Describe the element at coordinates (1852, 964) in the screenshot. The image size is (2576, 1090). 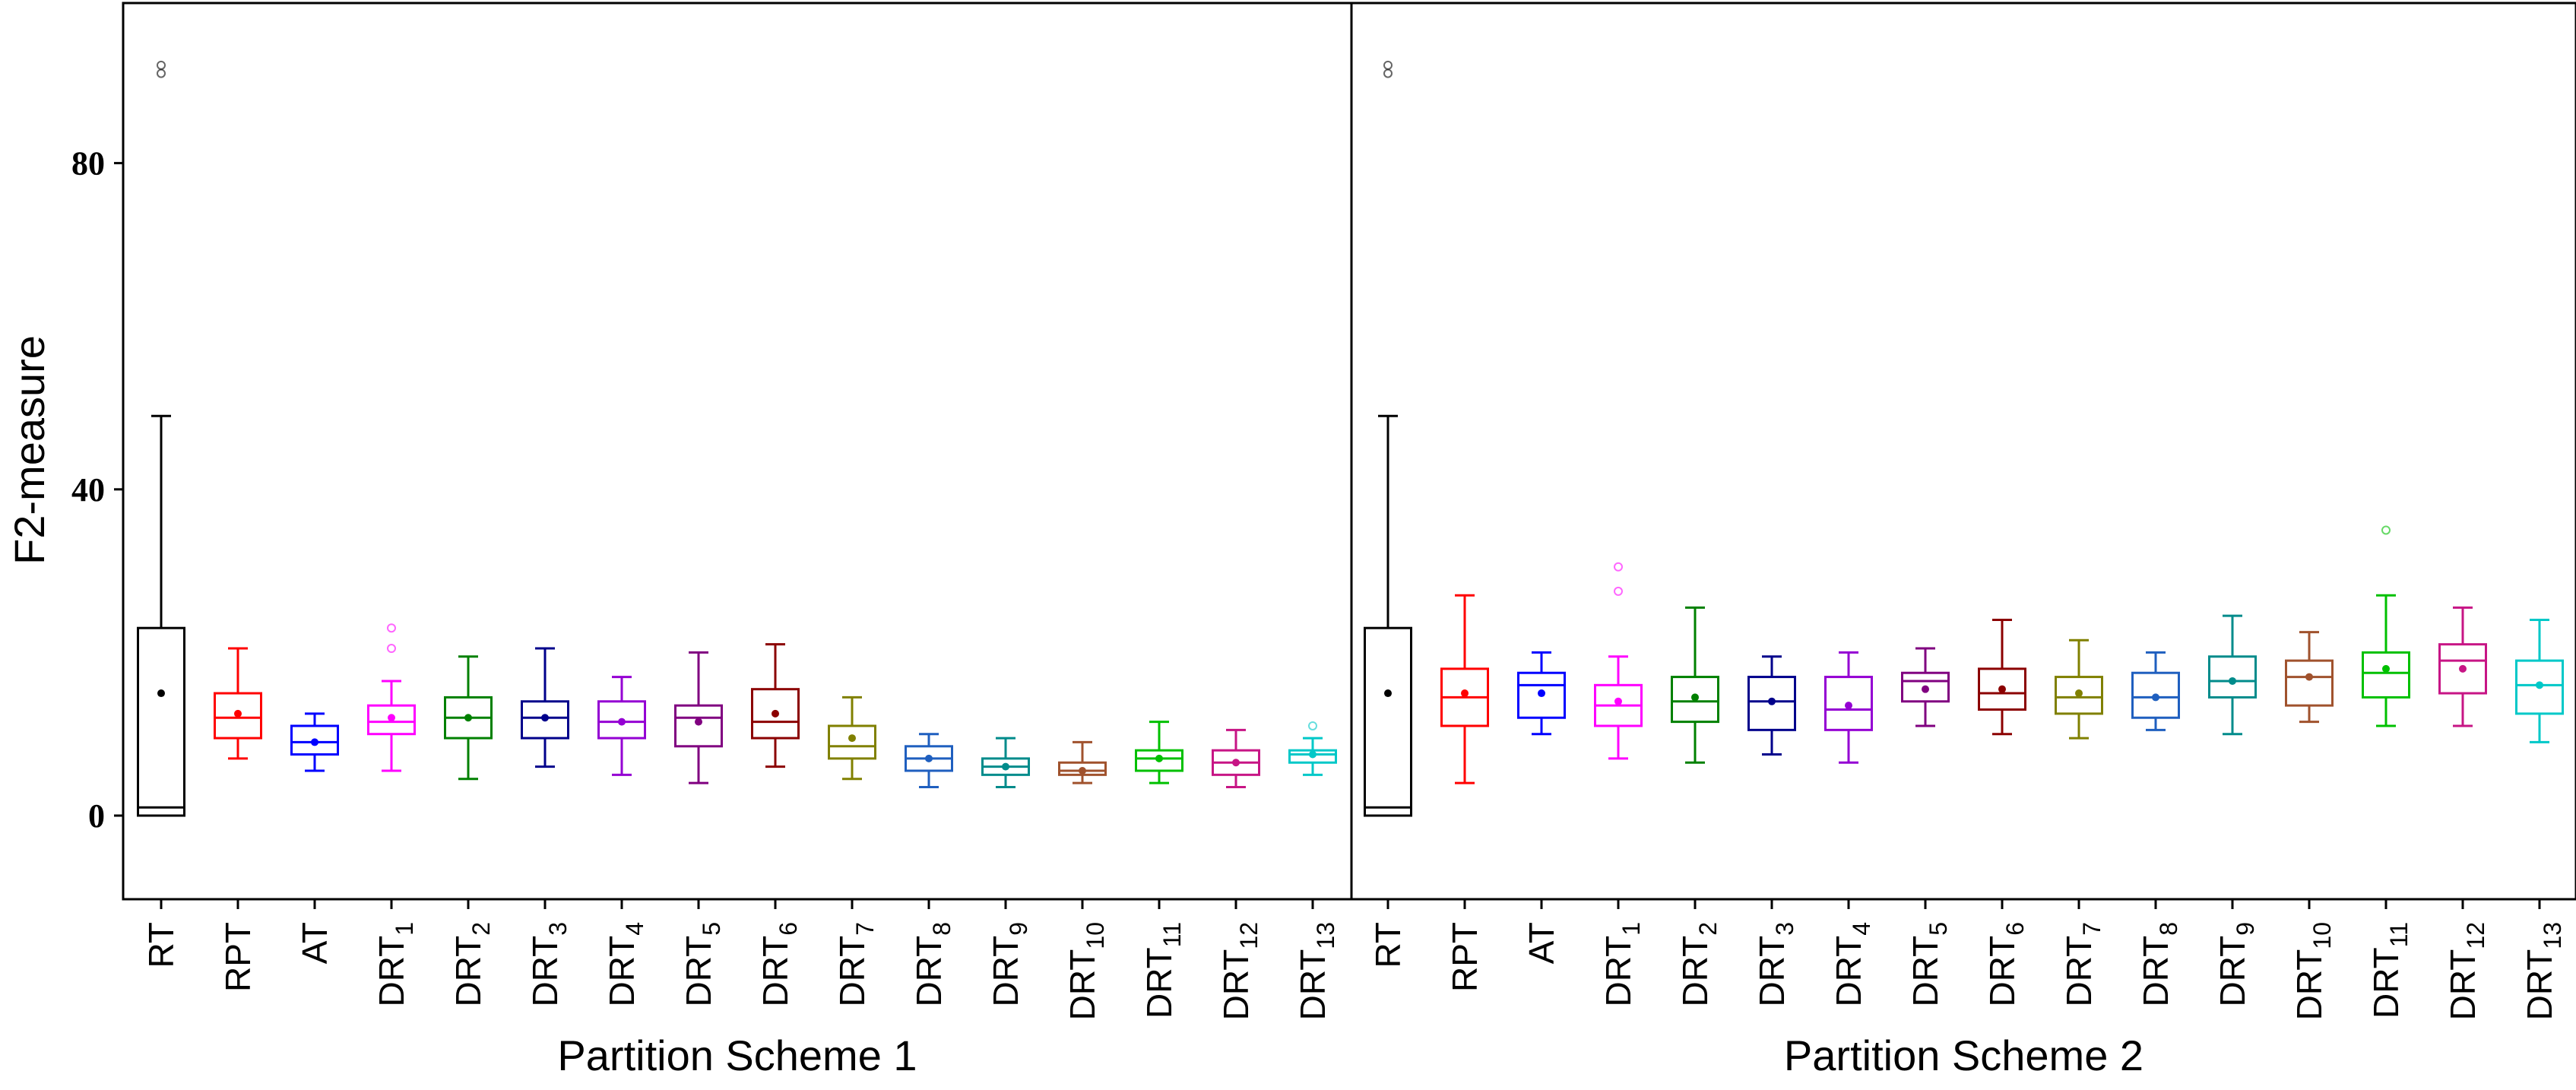
I see `x-tick-label: DRT4` at that location.